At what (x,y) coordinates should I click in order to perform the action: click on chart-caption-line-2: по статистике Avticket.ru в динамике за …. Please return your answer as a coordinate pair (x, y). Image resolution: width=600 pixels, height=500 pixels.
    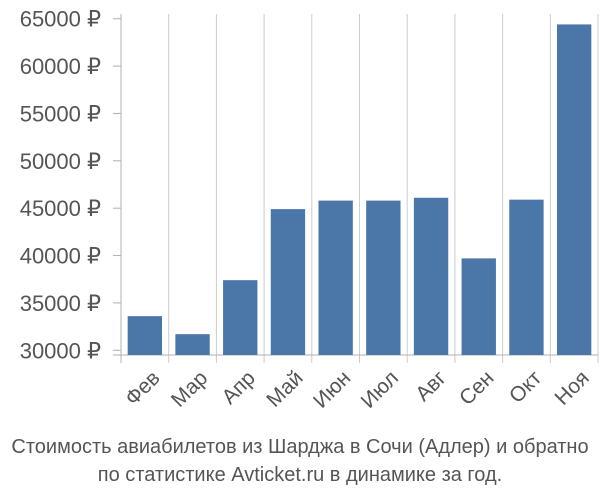
    Looking at the image, I should click on (300, 475).